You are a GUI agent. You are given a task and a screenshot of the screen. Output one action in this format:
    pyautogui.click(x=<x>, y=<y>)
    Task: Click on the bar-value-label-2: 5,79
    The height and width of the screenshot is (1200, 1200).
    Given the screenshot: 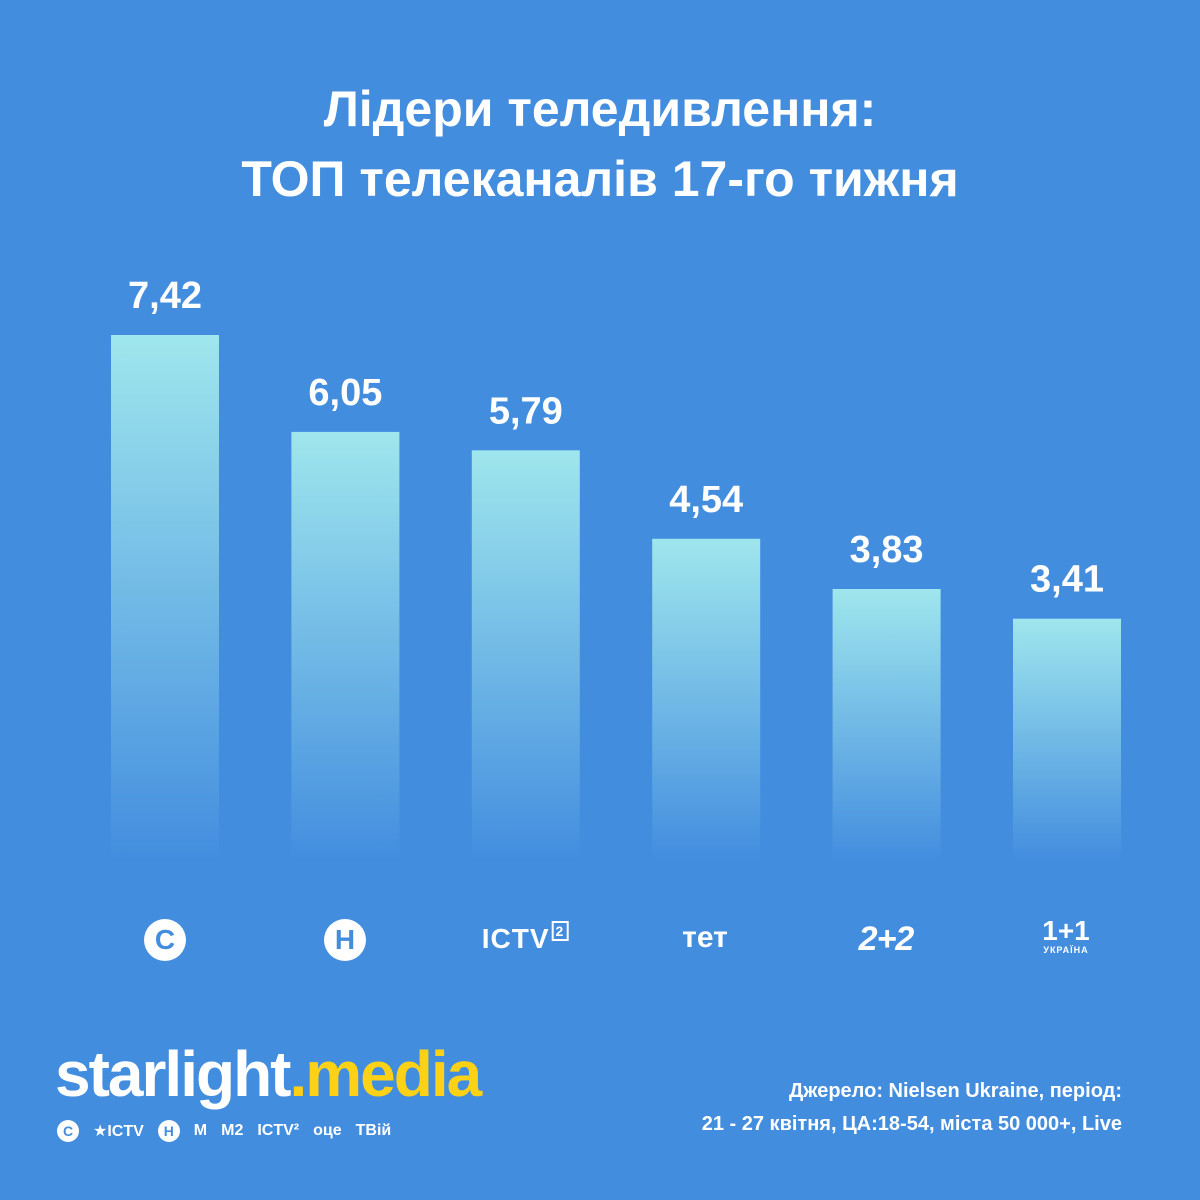 What is the action you would take?
    pyautogui.click(x=526, y=411)
    